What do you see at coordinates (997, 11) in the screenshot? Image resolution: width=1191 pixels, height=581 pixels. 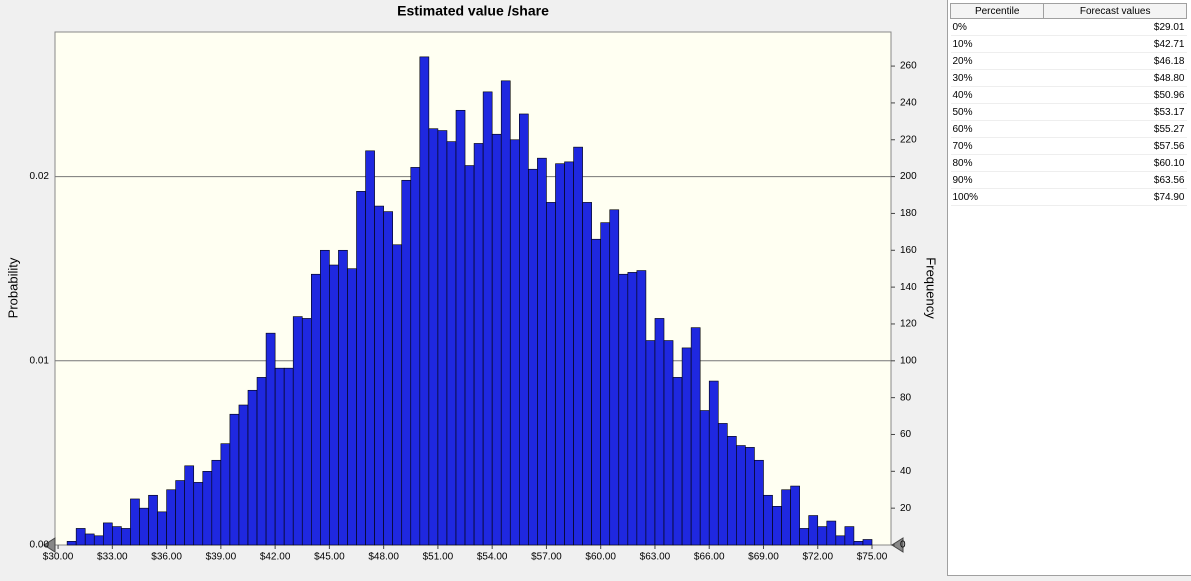 I see `header-cell: Percentile` at bounding box center [997, 11].